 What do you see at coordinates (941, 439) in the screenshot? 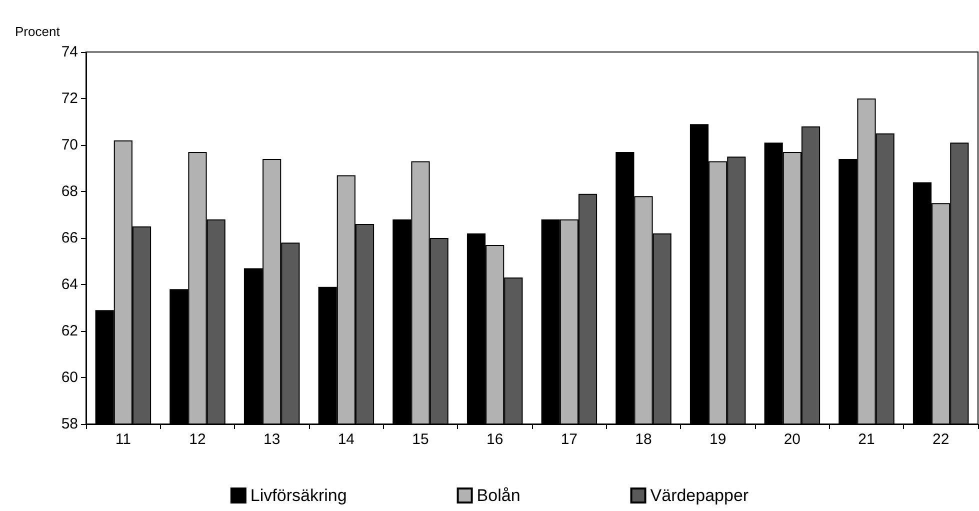
I see `x-tick-label: 22` at bounding box center [941, 439].